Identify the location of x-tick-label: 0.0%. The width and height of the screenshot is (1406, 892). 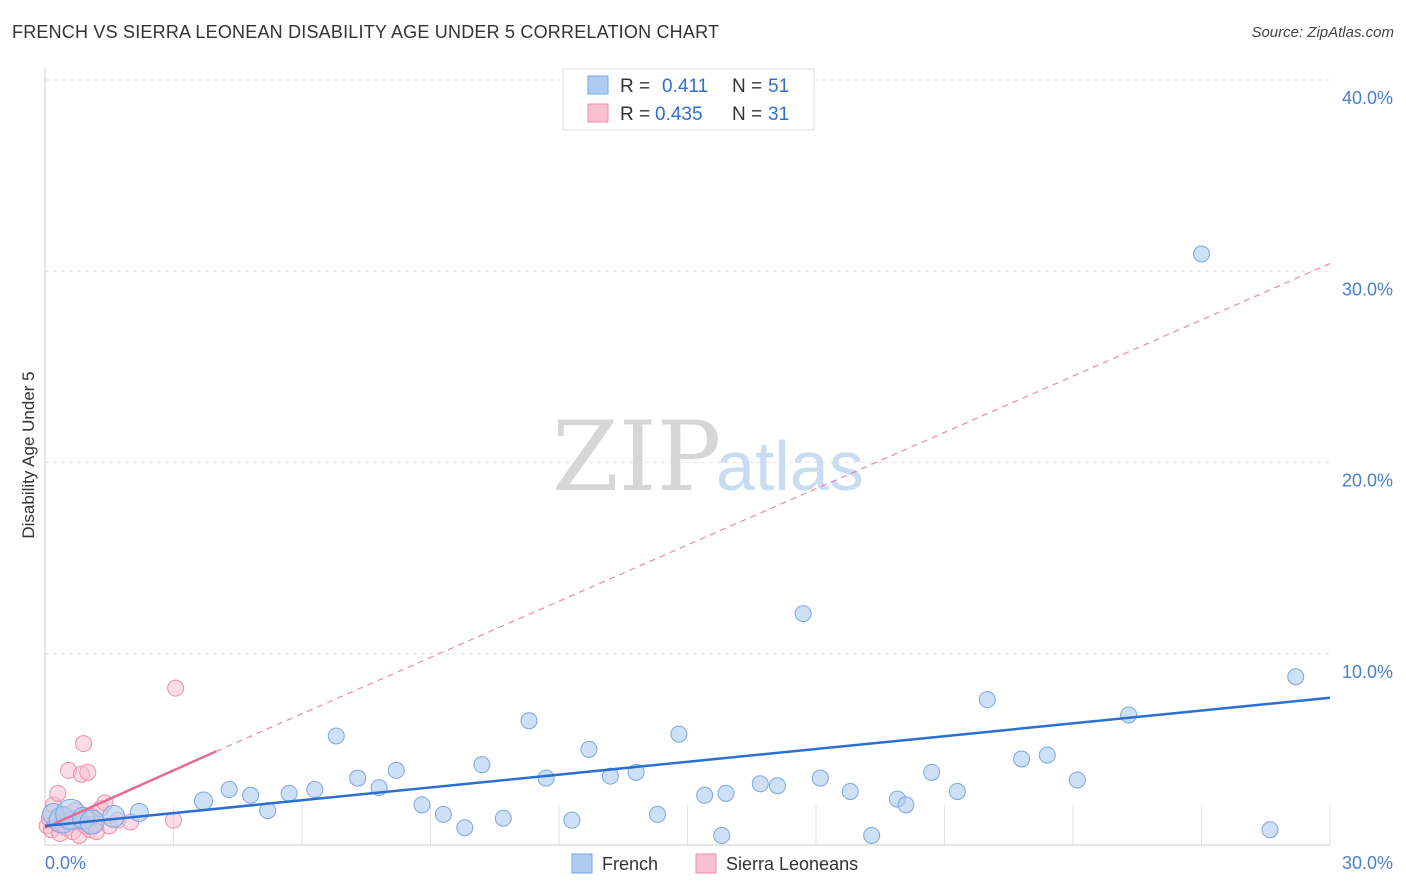
(65, 863).